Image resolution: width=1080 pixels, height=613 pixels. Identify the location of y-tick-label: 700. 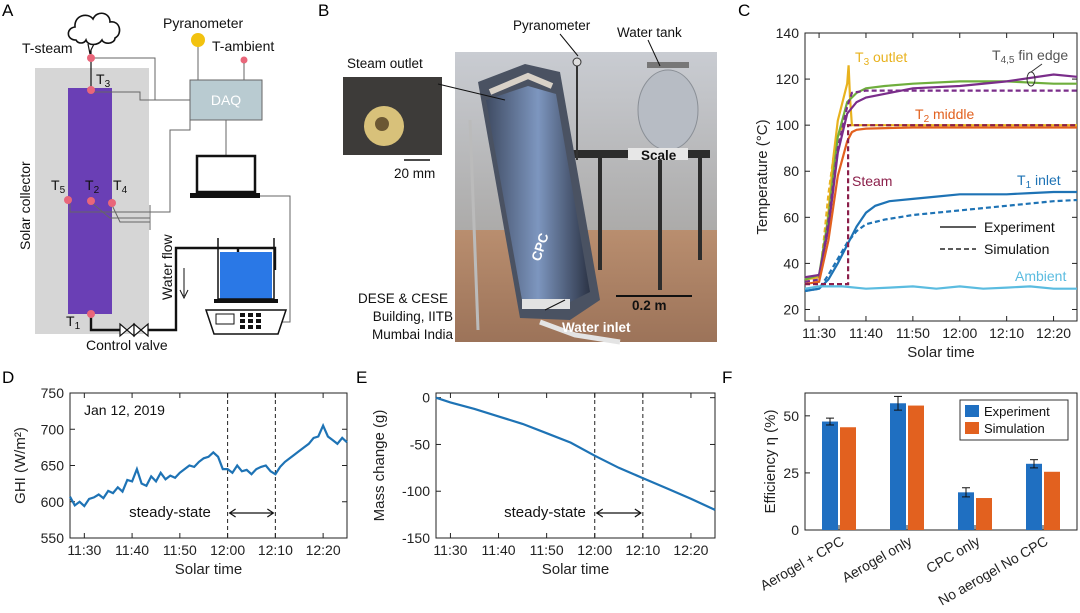
(53, 429).